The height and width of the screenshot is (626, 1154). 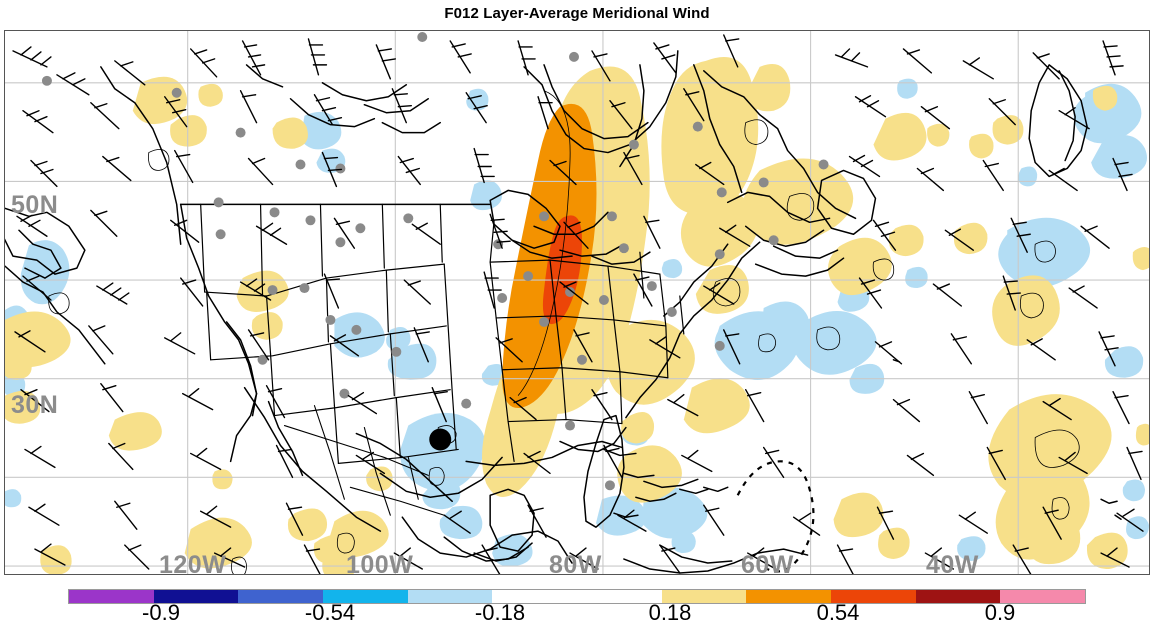 I want to click on colorbar-tick-2: -0.18, so click(x=500, y=612).